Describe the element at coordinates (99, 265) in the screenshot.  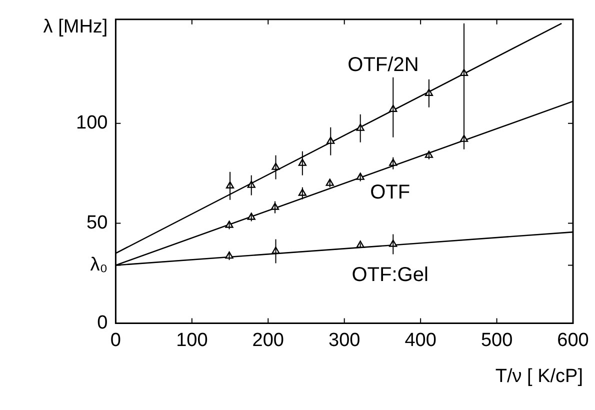
I see `y-tick-label: λ₀` at that location.